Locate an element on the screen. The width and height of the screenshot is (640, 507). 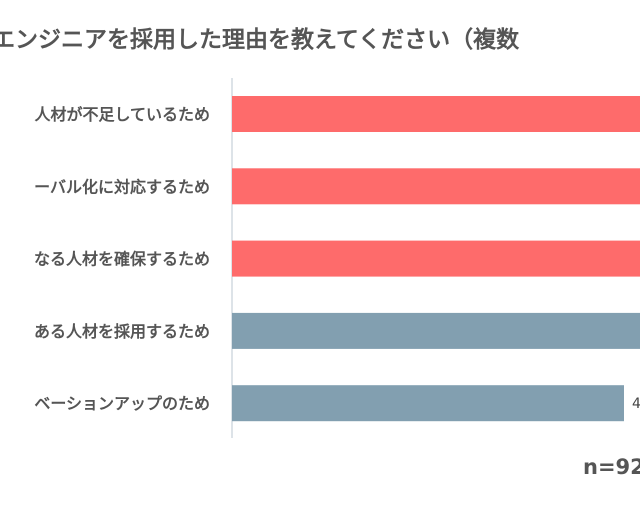
sample-size-note: n=92 is located at coordinates (611, 467).